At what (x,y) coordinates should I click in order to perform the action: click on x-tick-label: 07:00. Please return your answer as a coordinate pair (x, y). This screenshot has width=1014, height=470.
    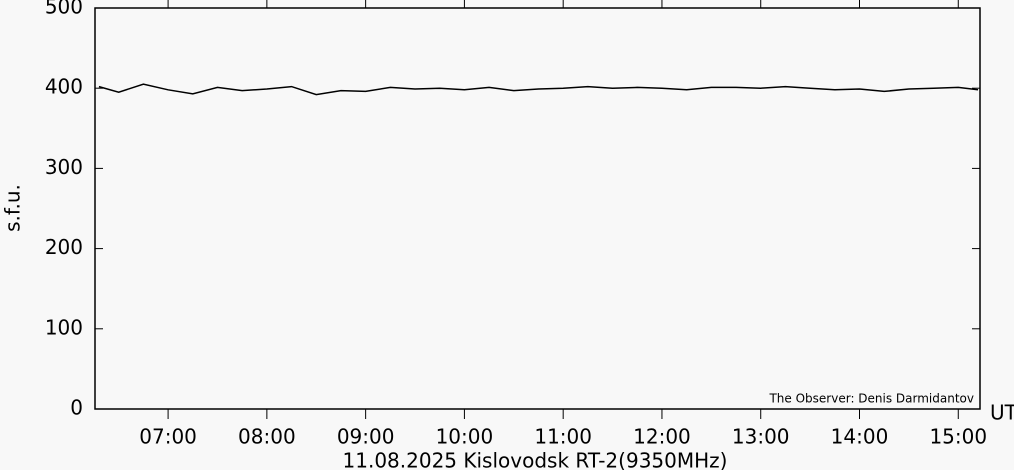
    Looking at the image, I should click on (168, 437).